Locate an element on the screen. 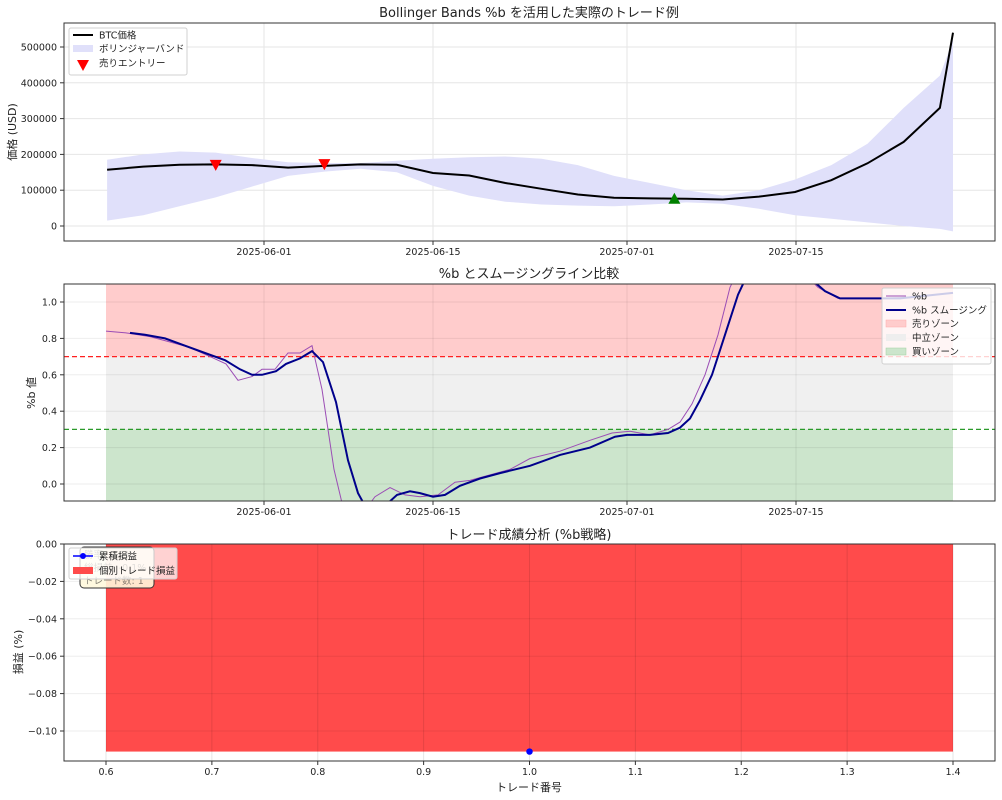  y-tick-label: −0.04 is located at coordinates (42, 619).